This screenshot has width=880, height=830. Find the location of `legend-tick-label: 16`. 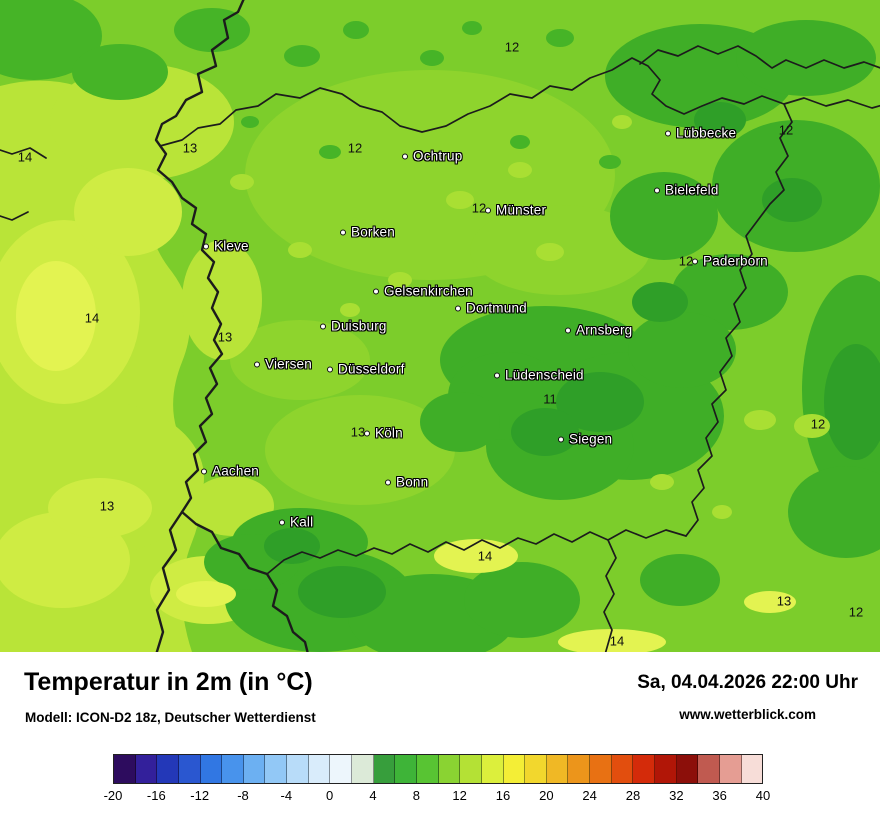

legend-tick-label: 16 is located at coordinates (503, 795).